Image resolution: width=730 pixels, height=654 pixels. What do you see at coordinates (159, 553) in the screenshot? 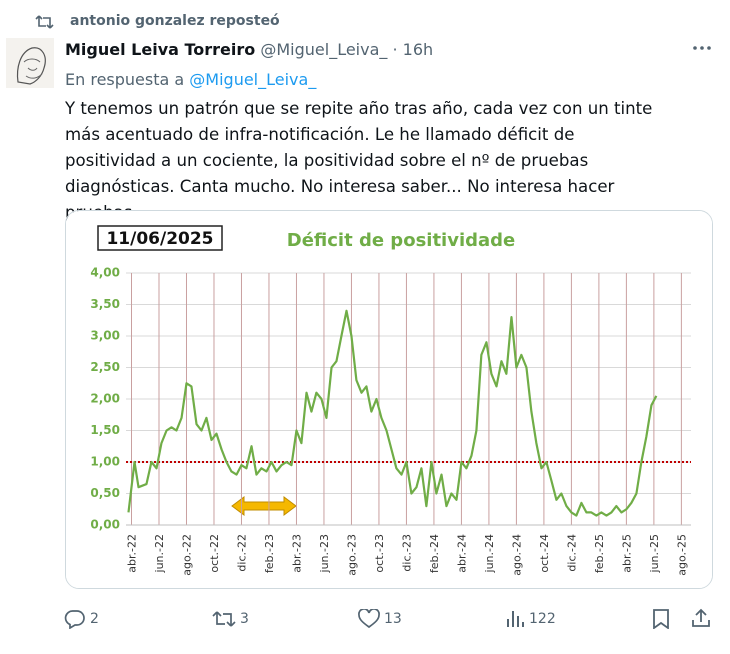
I see `x-tick-label: jun.-22` at bounding box center [159, 553].